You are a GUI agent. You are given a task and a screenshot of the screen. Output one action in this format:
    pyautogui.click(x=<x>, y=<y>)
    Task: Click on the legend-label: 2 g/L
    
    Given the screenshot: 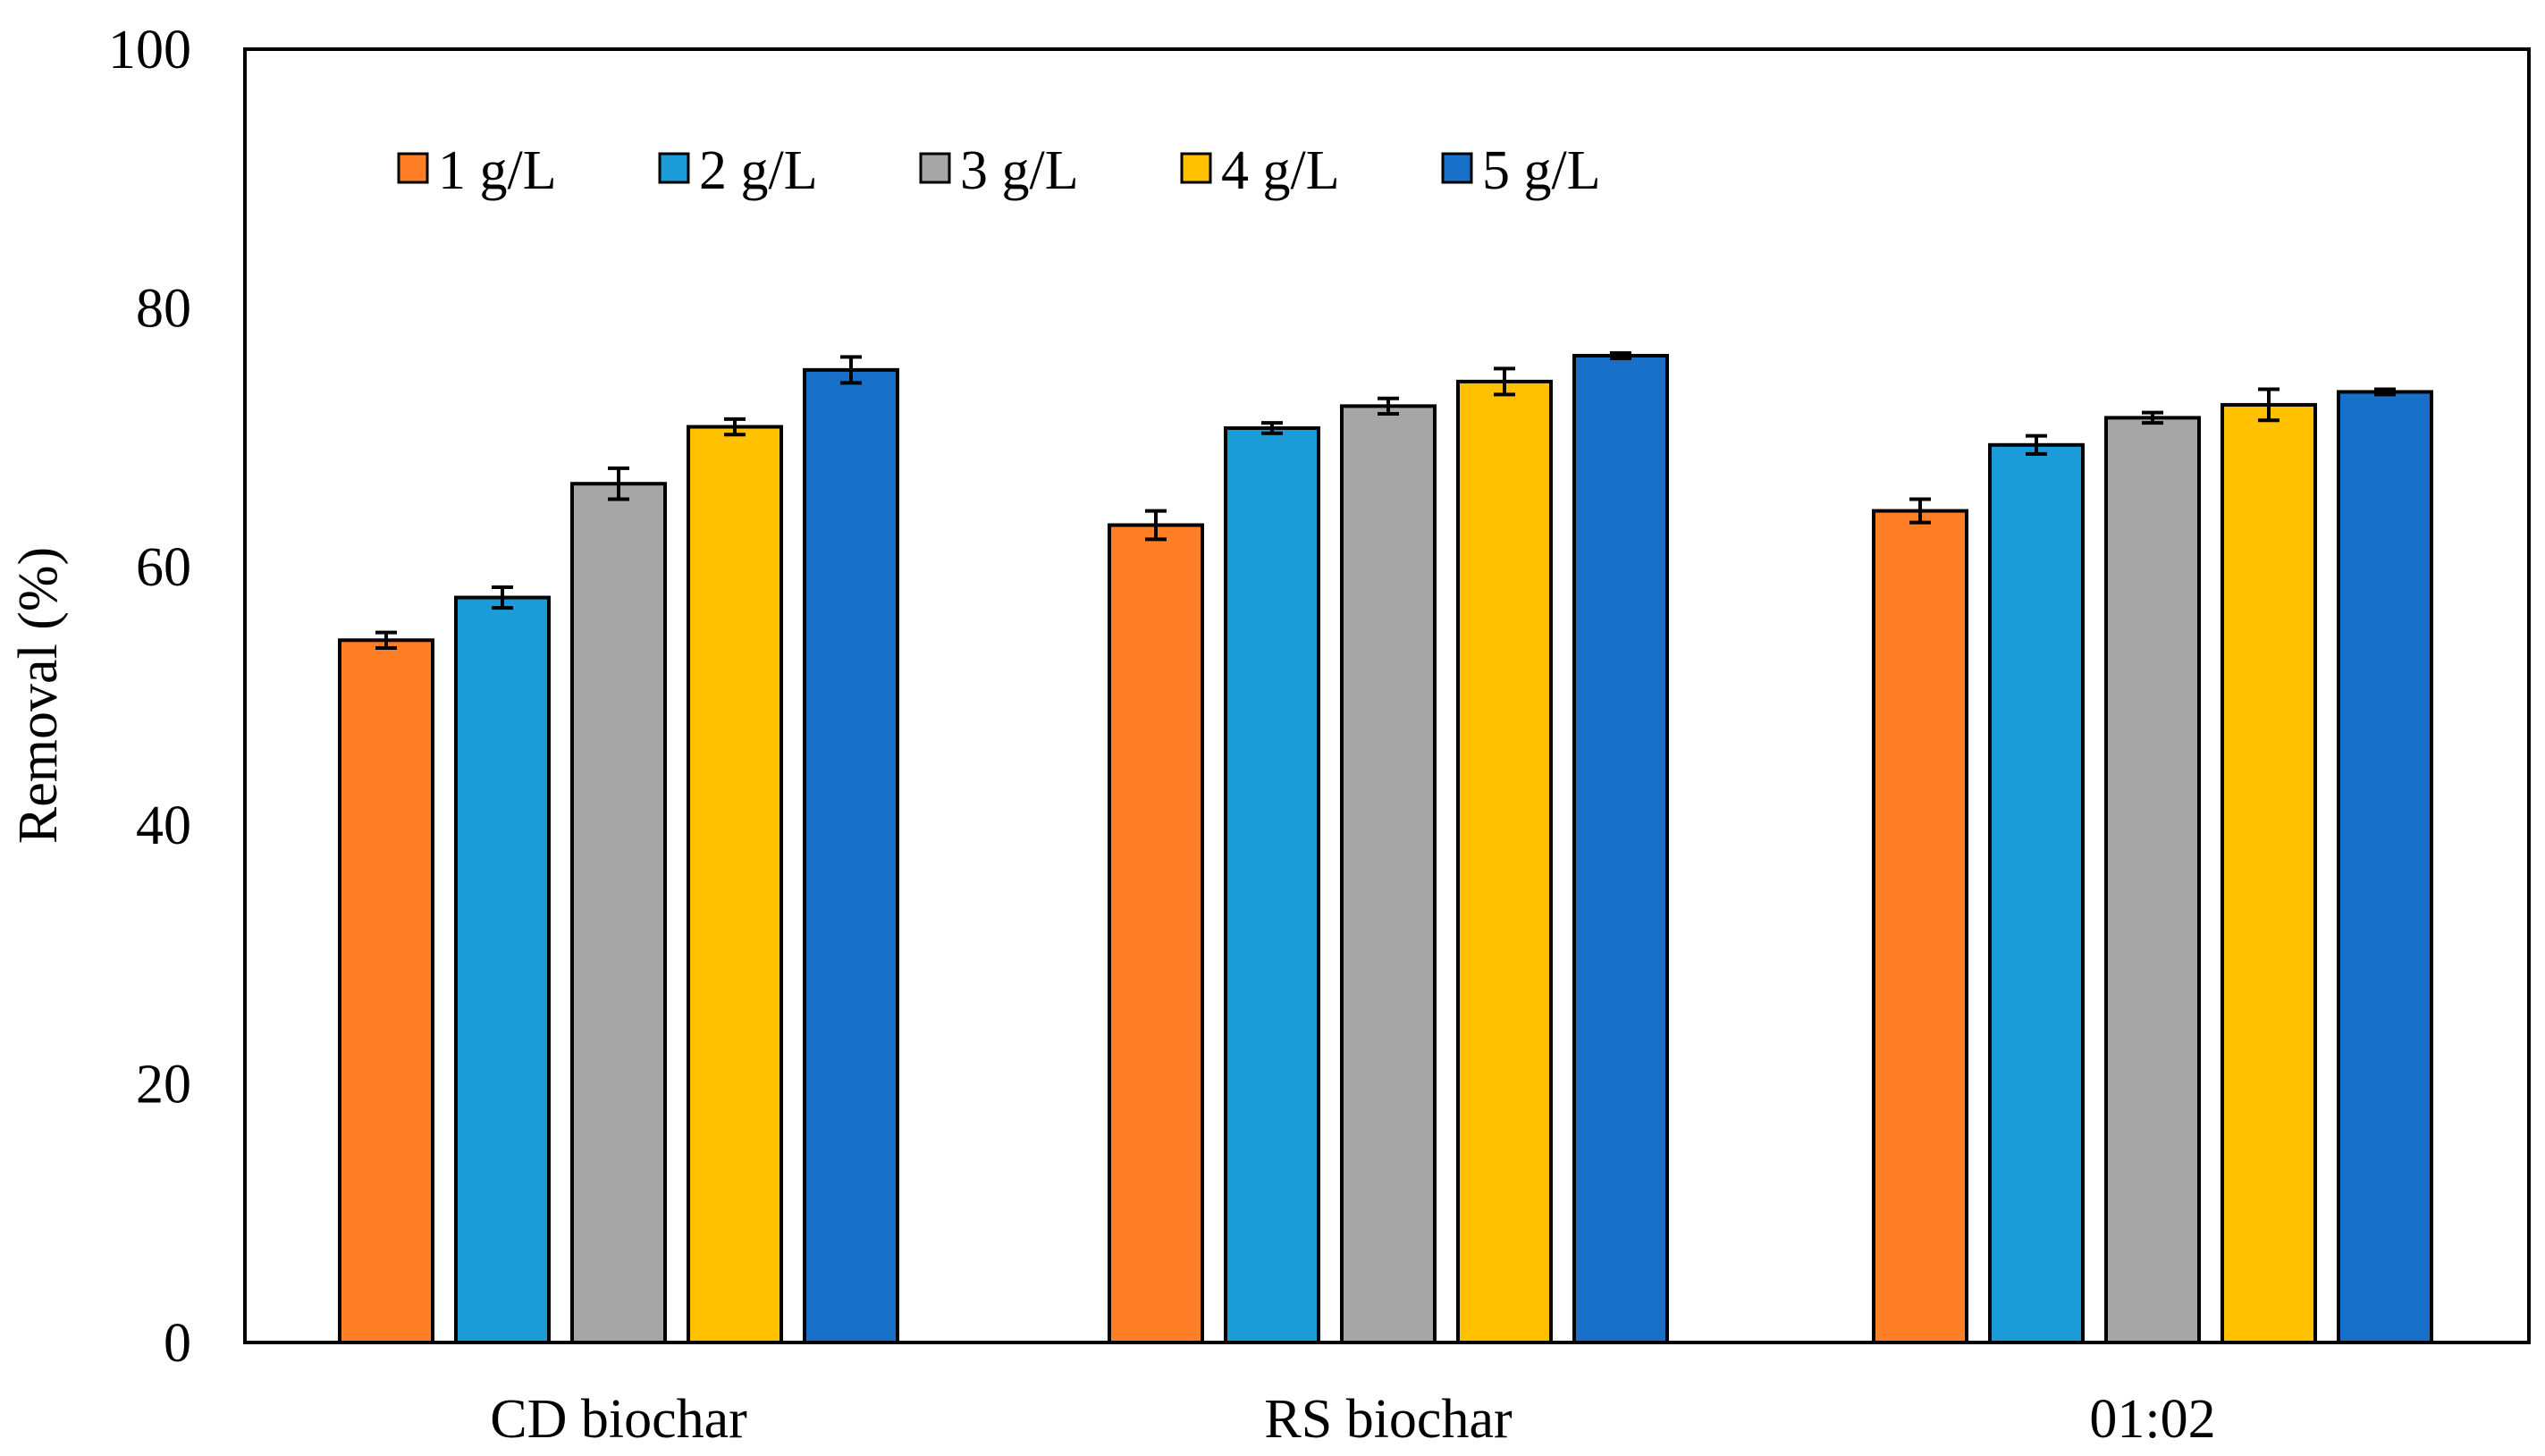 What is the action you would take?
    pyautogui.click(x=758, y=171)
    